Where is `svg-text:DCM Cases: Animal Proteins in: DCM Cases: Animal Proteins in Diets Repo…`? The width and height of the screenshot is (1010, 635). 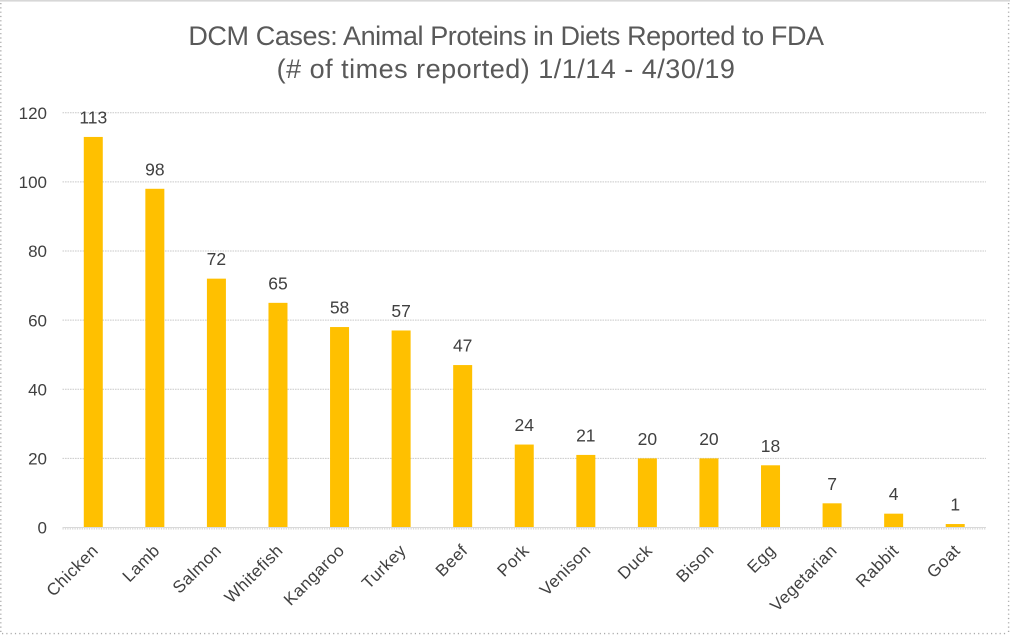 svg-text:DCM Cases: Animal Proteins in: DCM Cases: Animal Proteins in Diets Repo… is located at coordinates (506, 36).